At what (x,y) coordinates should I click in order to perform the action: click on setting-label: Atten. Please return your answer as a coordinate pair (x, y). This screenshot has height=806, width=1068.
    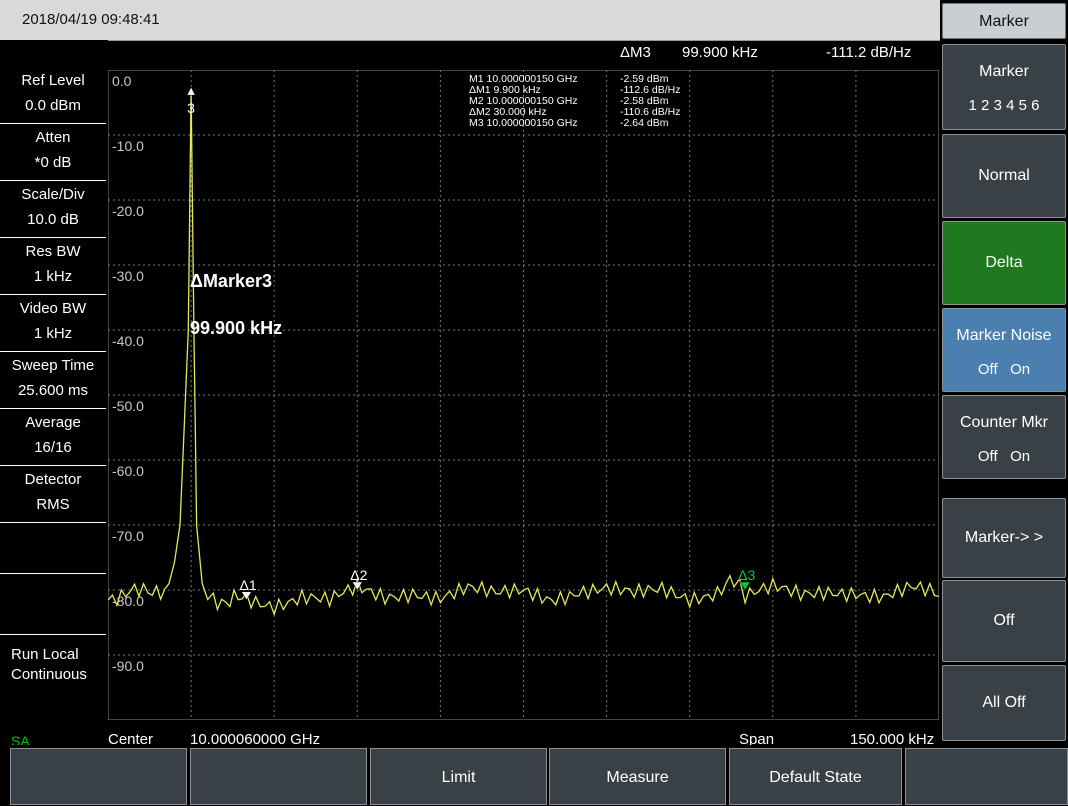
    Looking at the image, I should click on (53, 137).